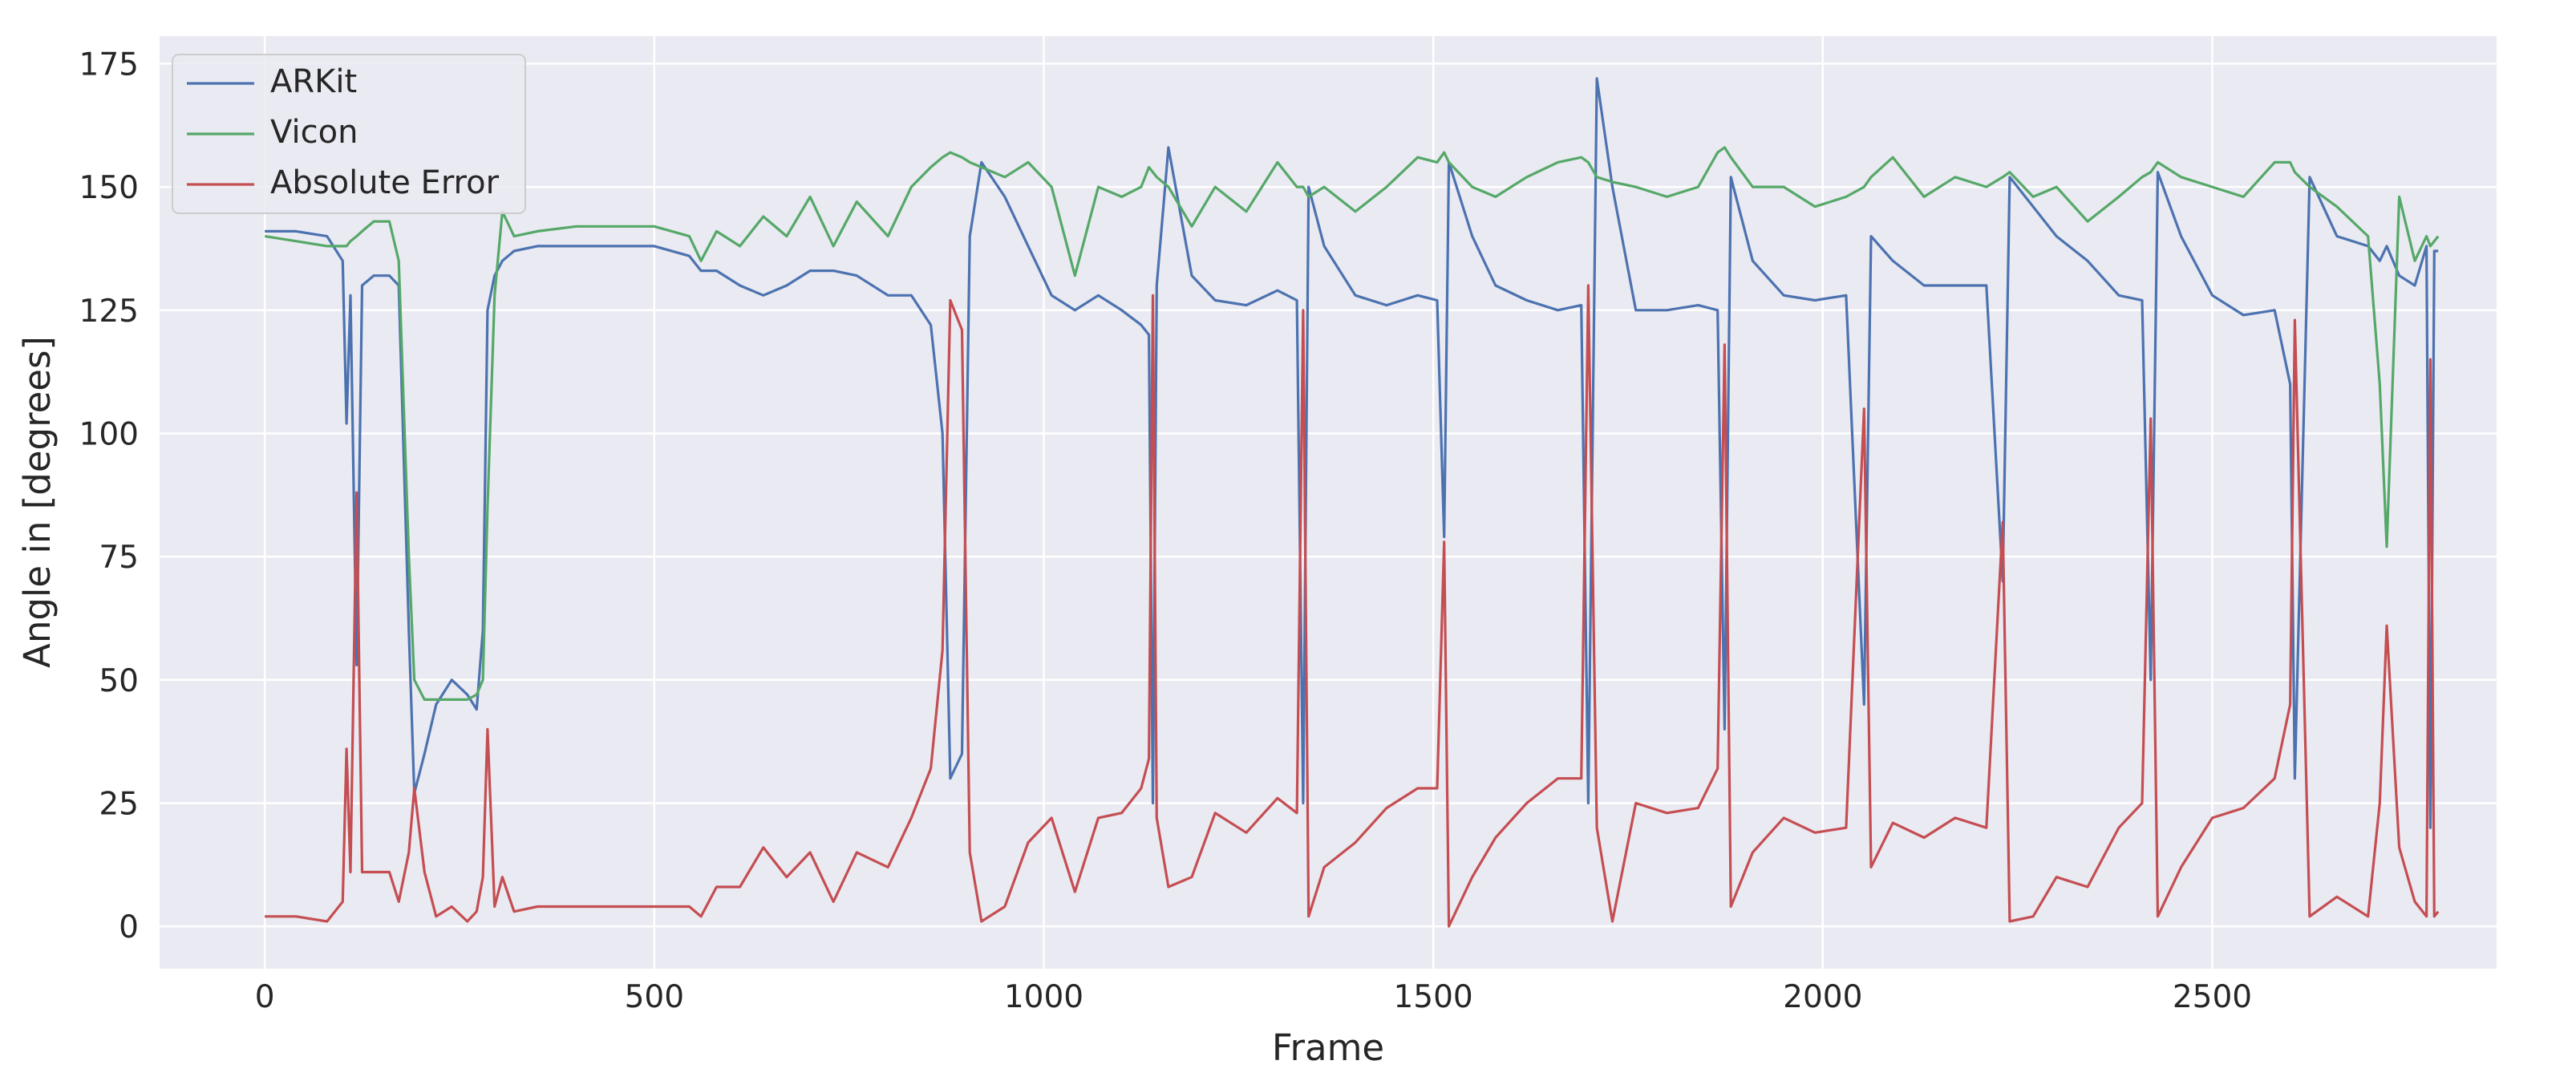 The width and height of the screenshot is (2576, 1085). What do you see at coordinates (265, 997) in the screenshot?
I see `x-tick-label: 0` at bounding box center [265, 997].